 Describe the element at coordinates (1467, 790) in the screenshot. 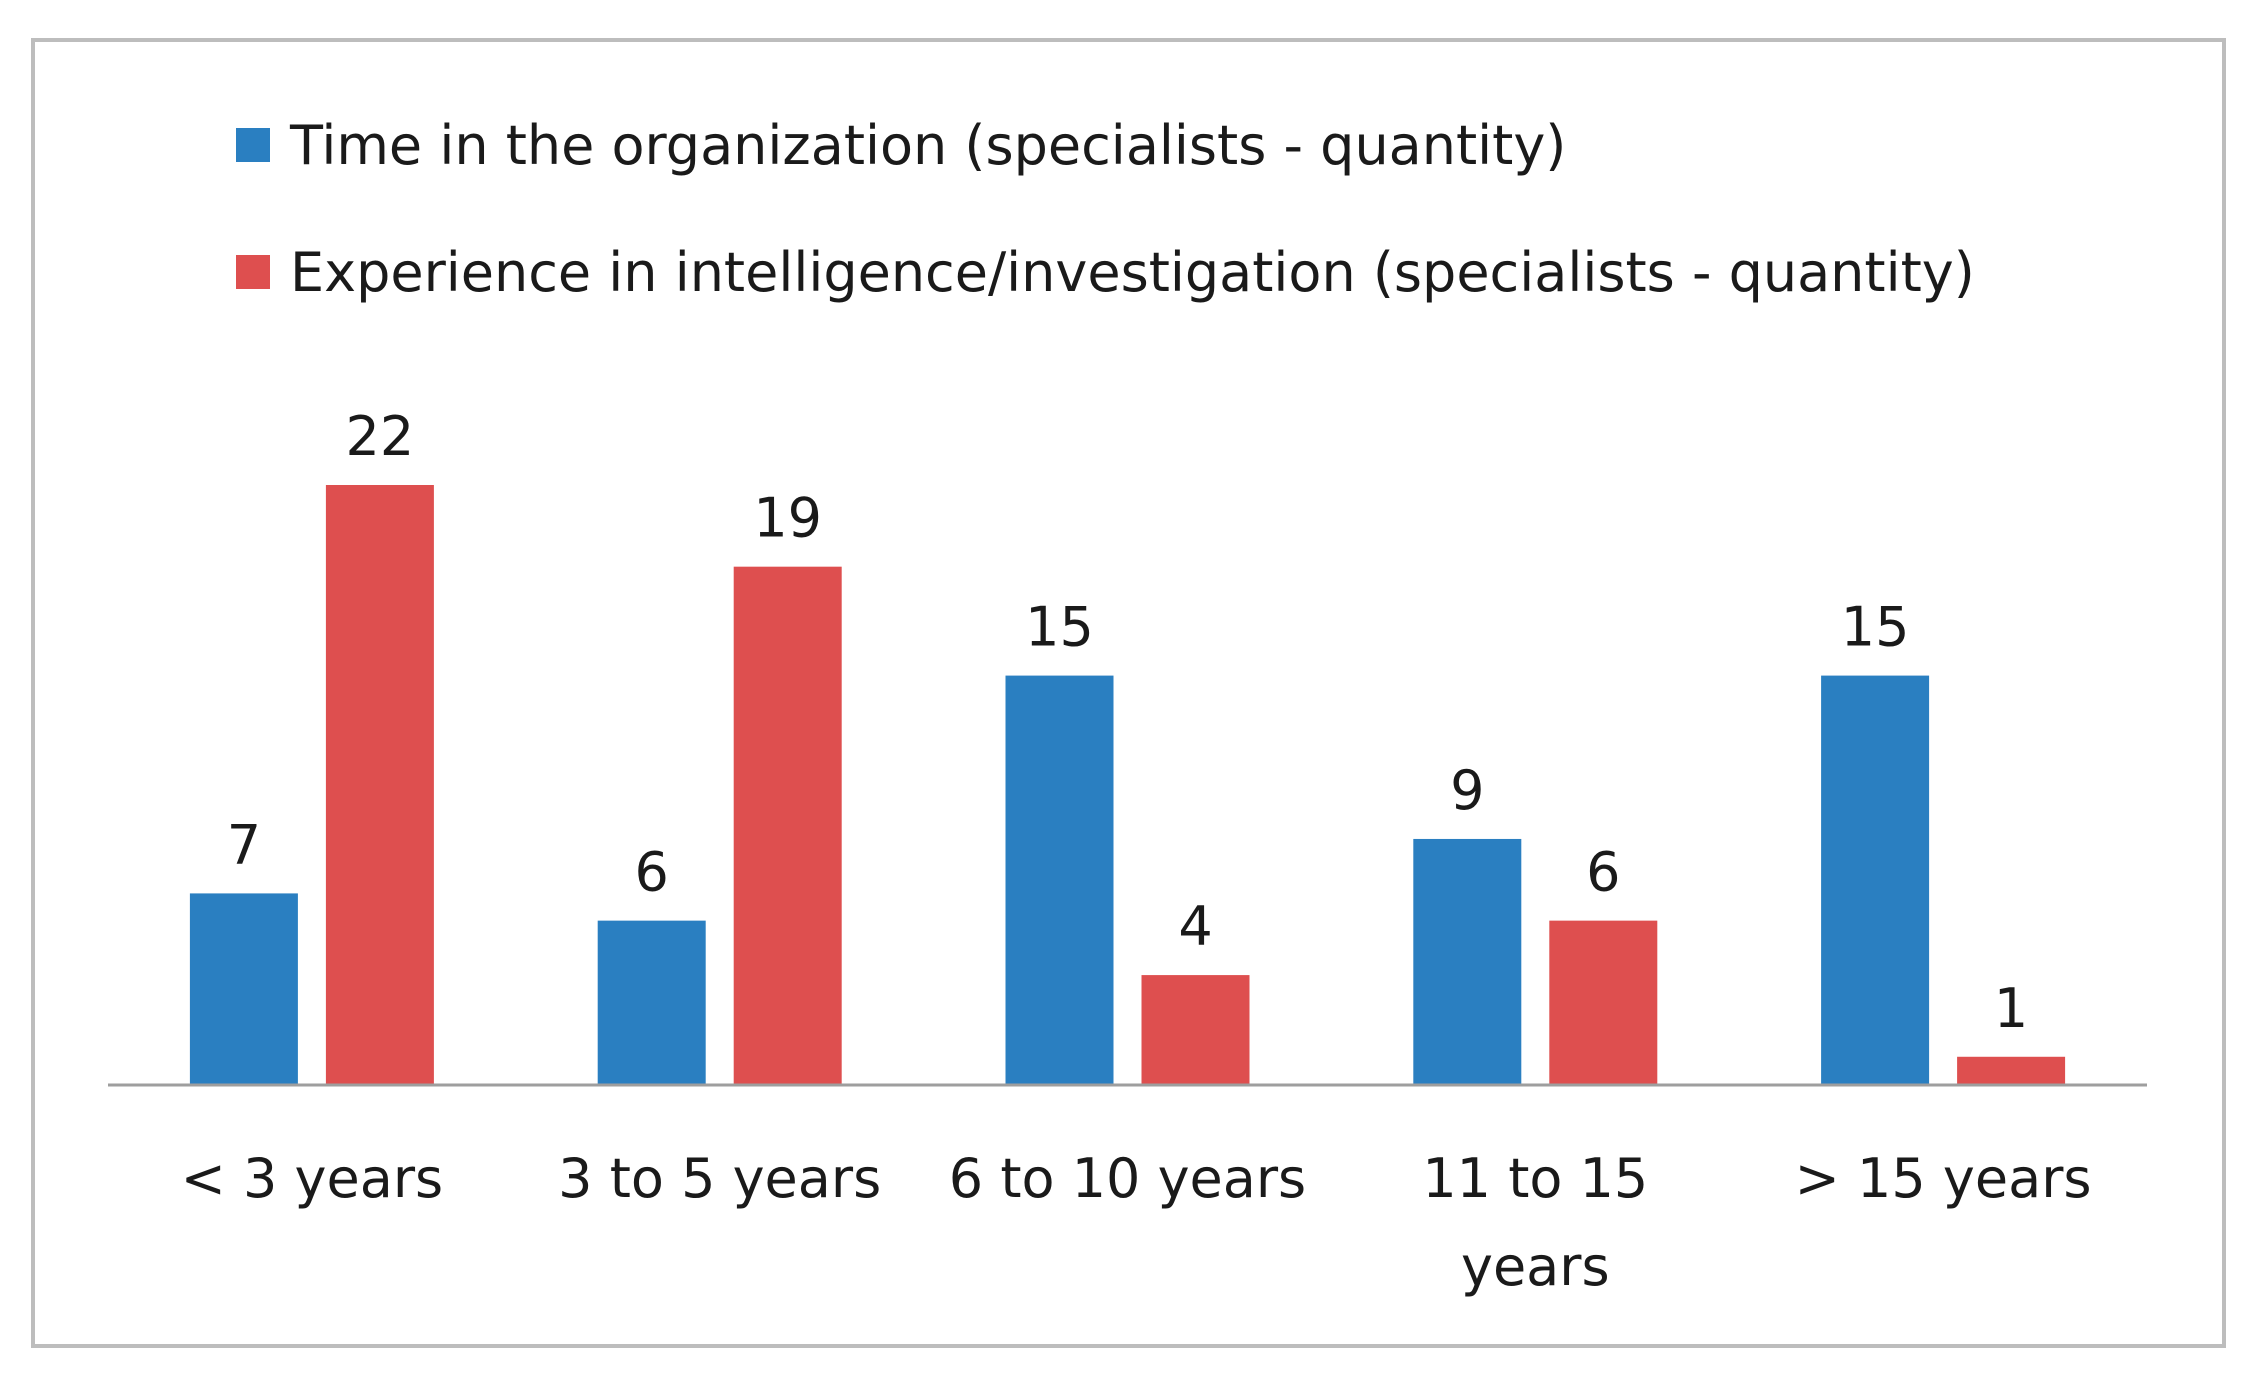

I see `data-label-series1-cat4: 9` at that location.